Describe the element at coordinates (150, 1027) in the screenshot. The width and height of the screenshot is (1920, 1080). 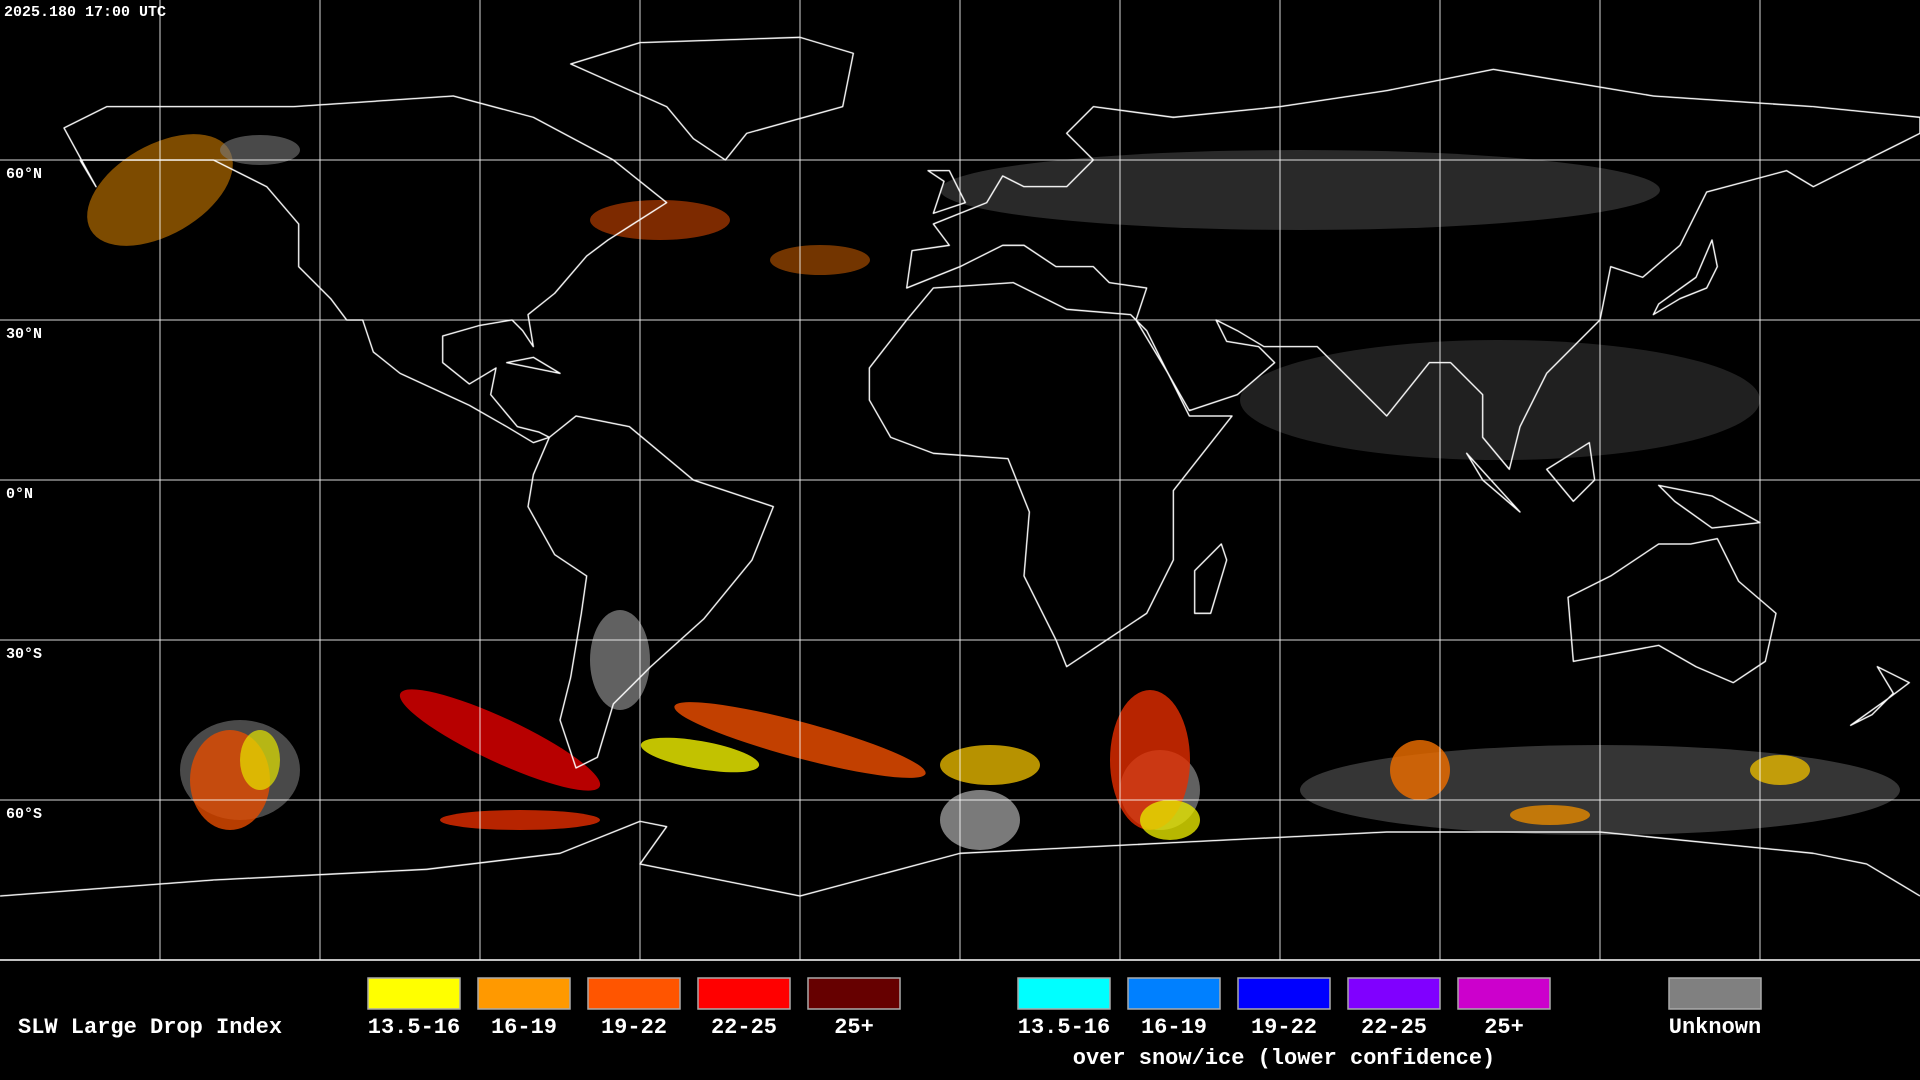
I see `legend-title: SLW Large Drop Index` at that location.